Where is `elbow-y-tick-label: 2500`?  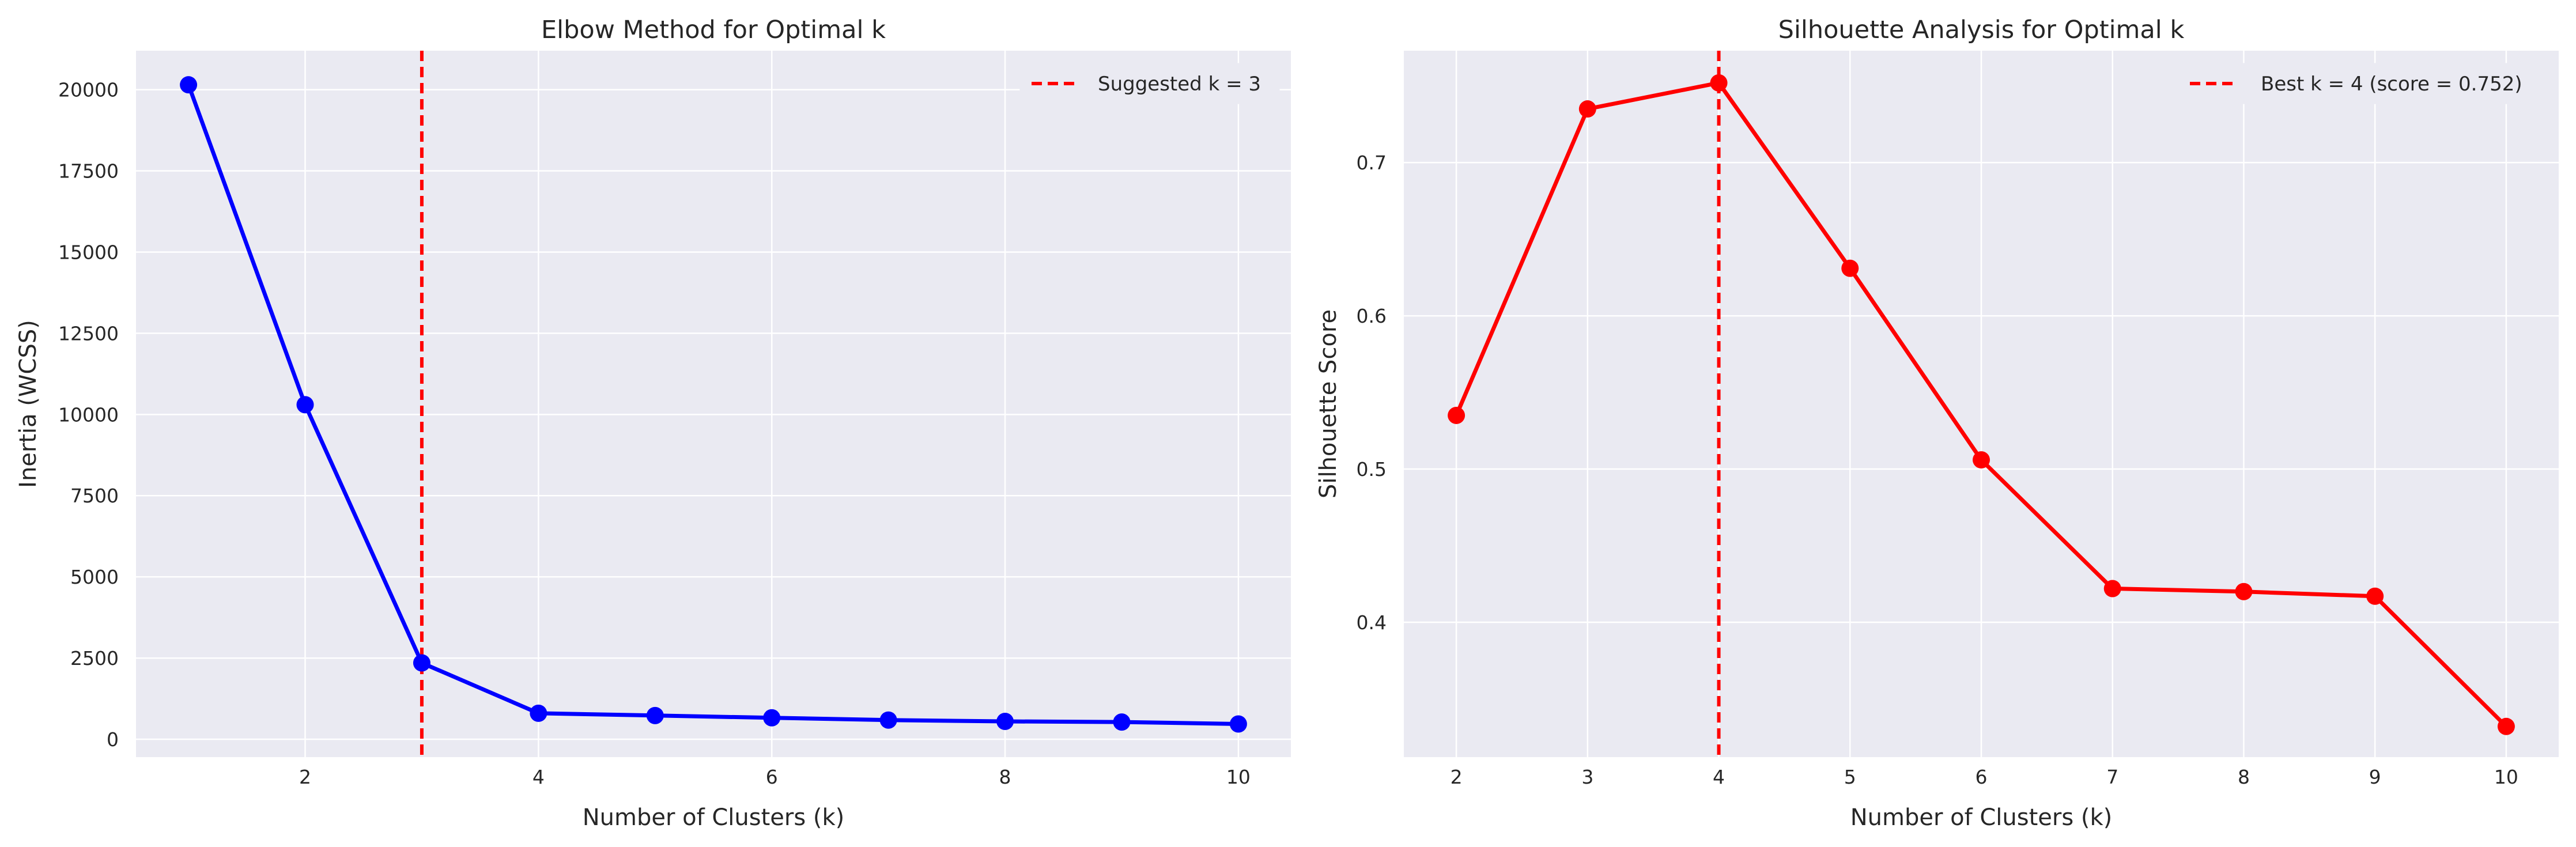
elbow-y-tick-label: 2500 is located at coordinates (94, 658).